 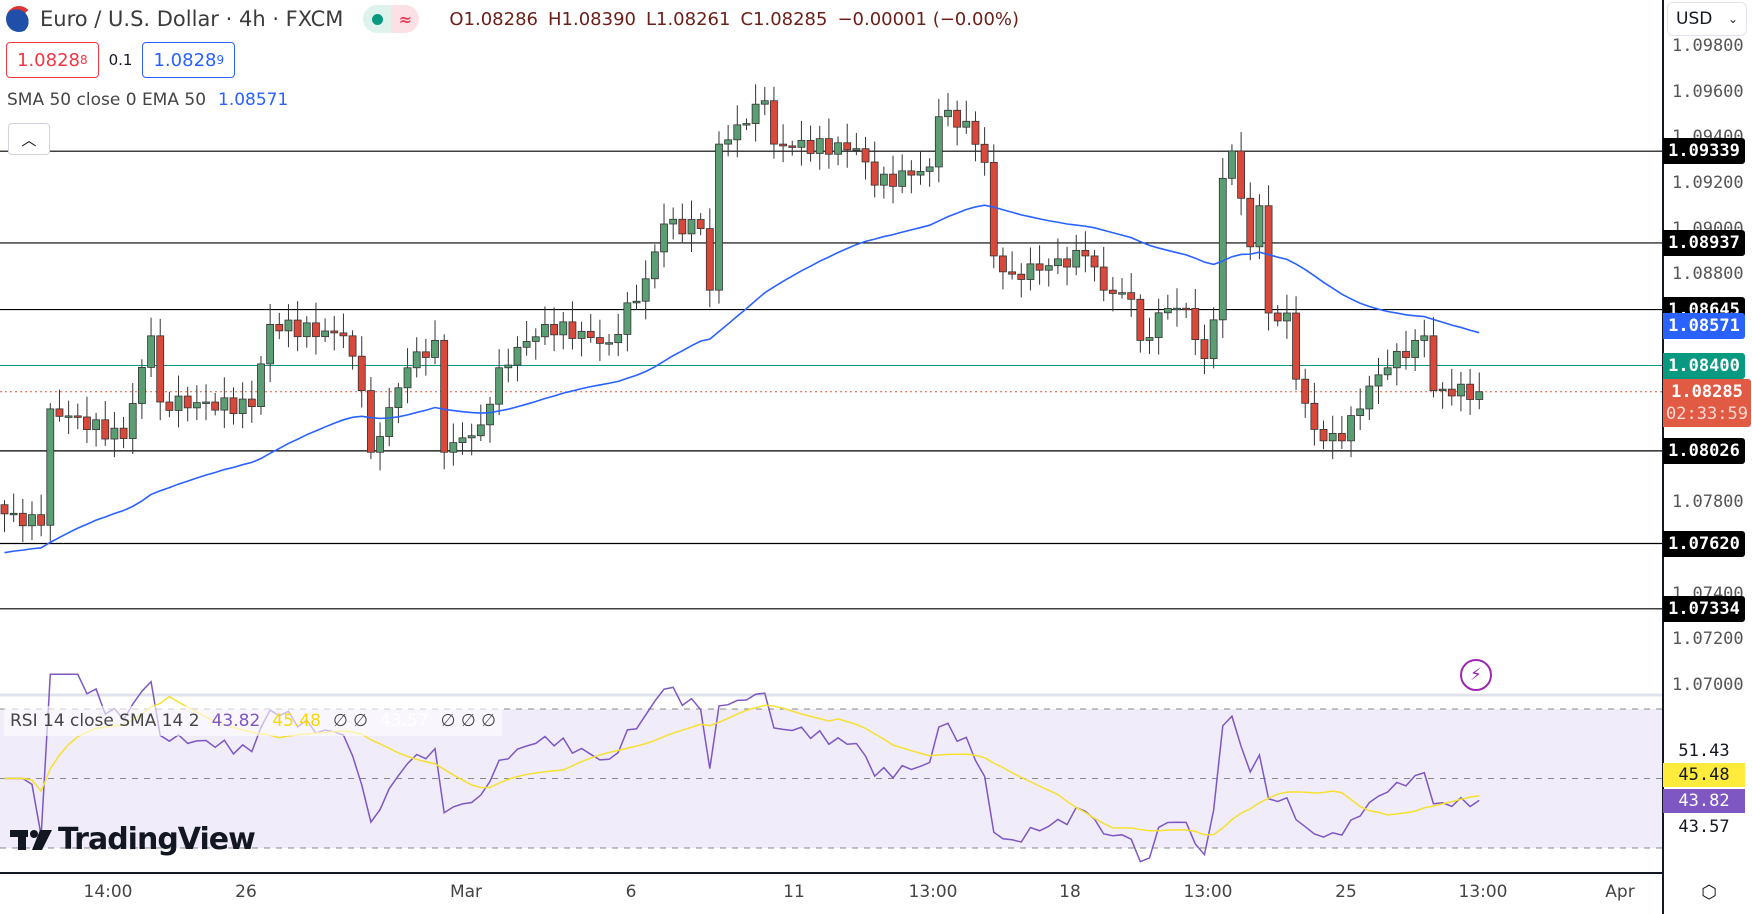 What do you see at coordinates (1708, 182) in the screenshot?
I see `price-tick-label: 1.09200` at bounding box center [1708, 182].